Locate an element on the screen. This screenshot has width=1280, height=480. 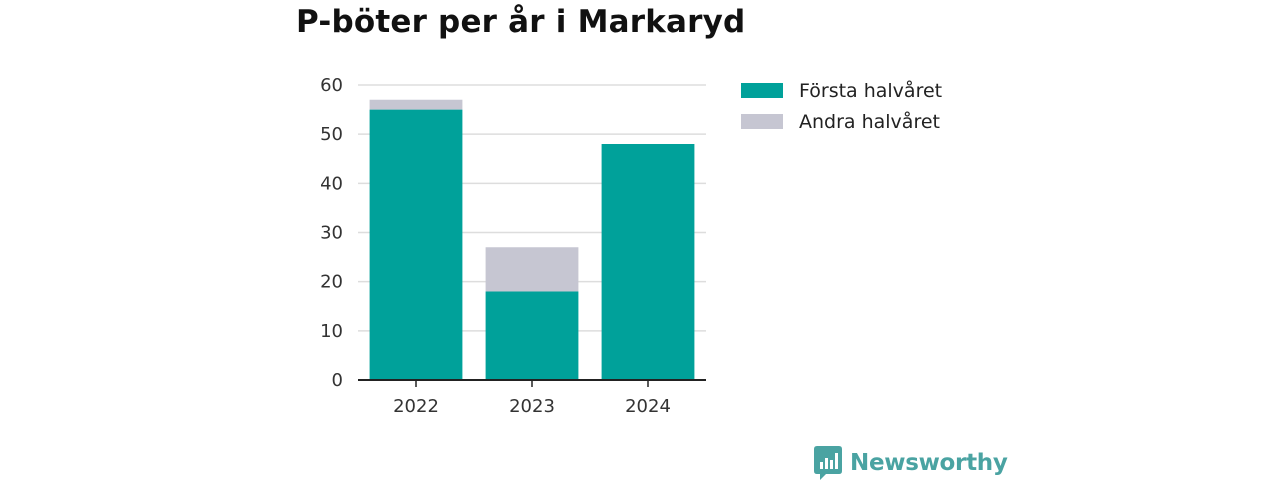
legend-label-andra: Andra halvåret is located at coordinates (869, 121).